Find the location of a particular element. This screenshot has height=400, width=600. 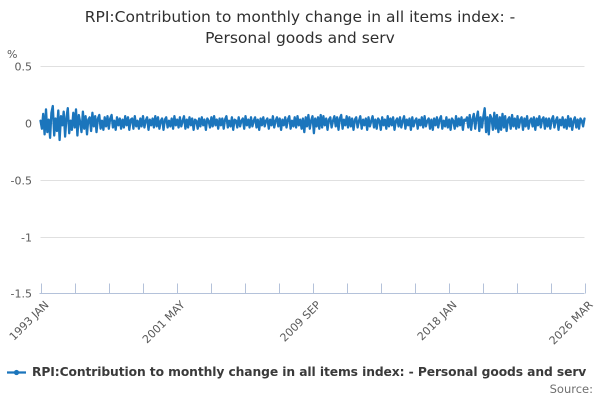

x-tick-label: 1993 JAN is located at coordinates (29, 320).